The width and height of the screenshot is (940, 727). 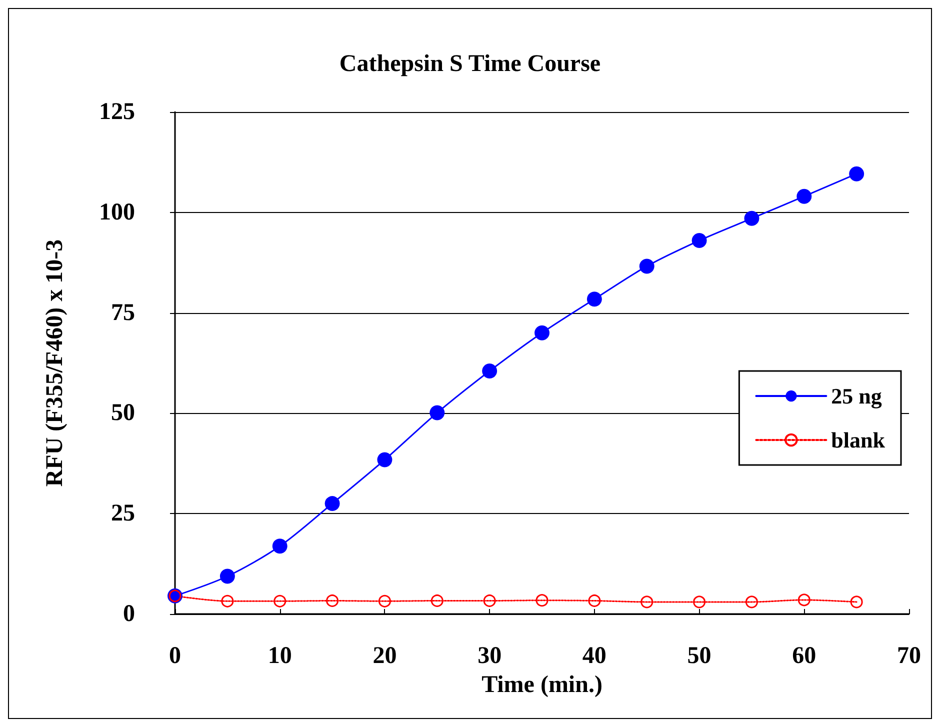 I want to click on x-tick-label: 60, so click(x=804, y=656).